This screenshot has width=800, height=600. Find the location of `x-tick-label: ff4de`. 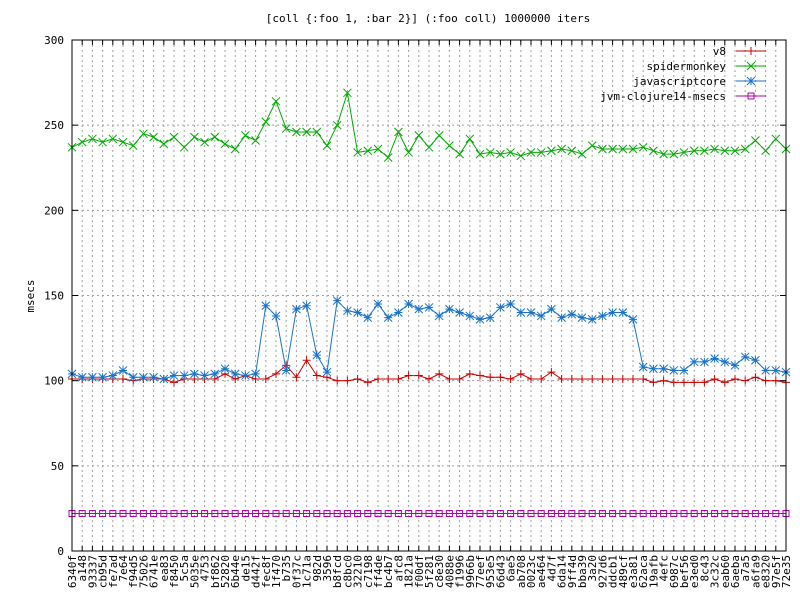

x-tick-label: ff4de is located at coordinates (378, 571).